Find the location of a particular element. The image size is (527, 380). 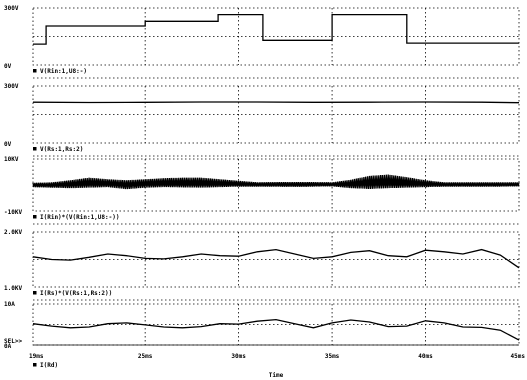

y-tick-top-p2: 300V is located at coordinates (11, 86).